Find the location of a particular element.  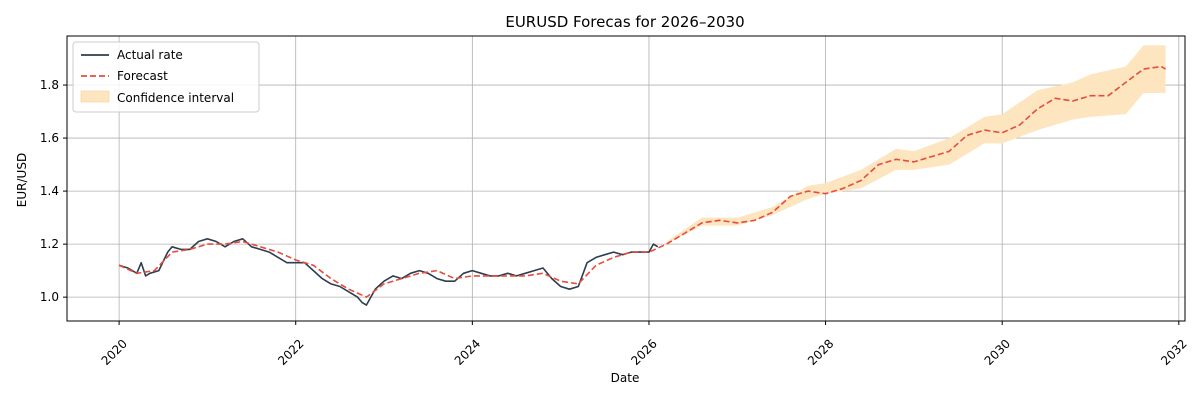

x-tick-label: 2022 is located at coordinates (290, 352).